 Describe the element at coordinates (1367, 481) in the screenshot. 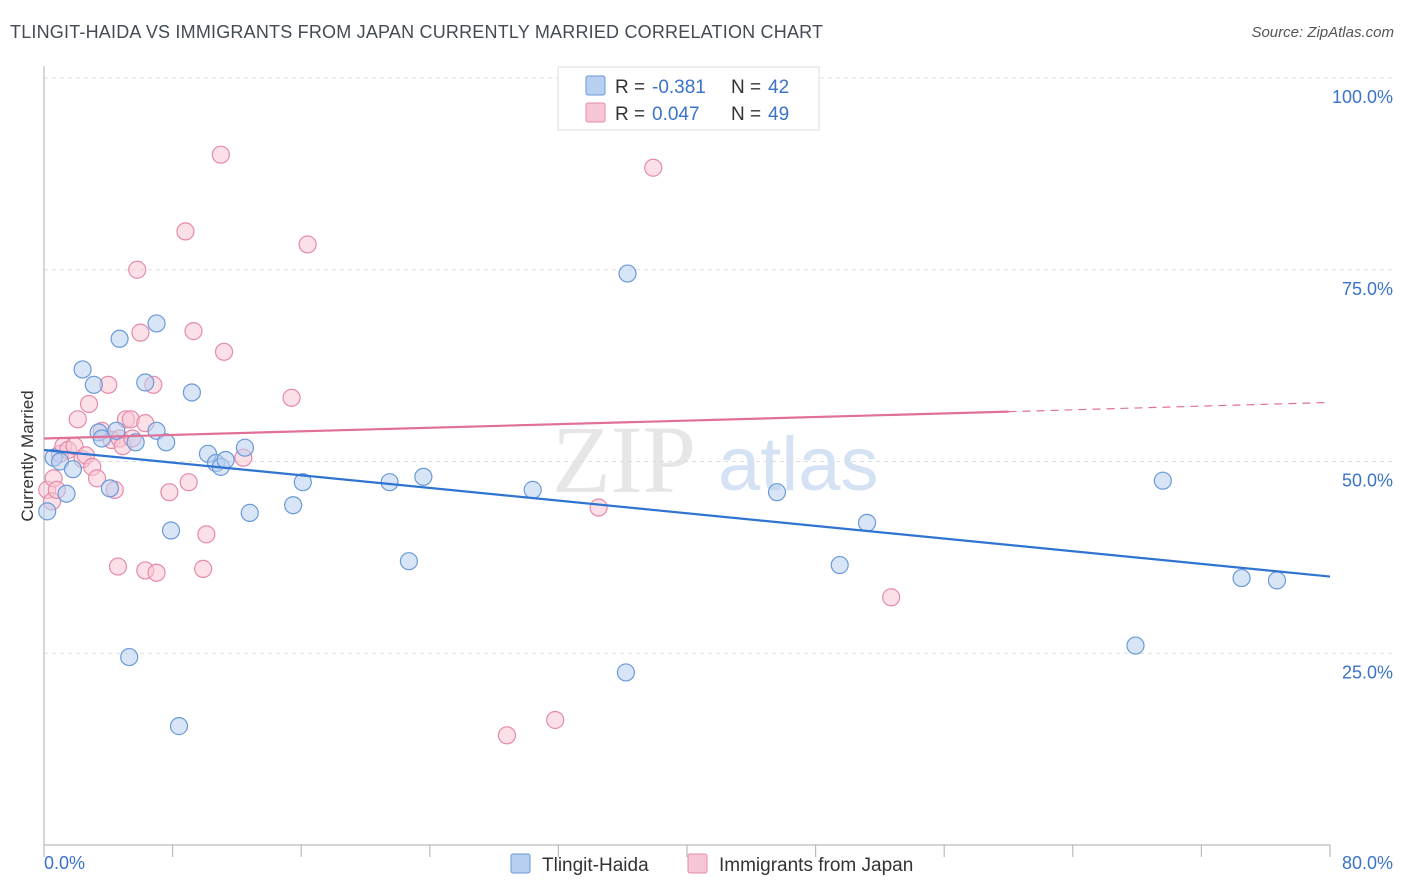

I see `y-tick-label-50: 50.0%` at that location.